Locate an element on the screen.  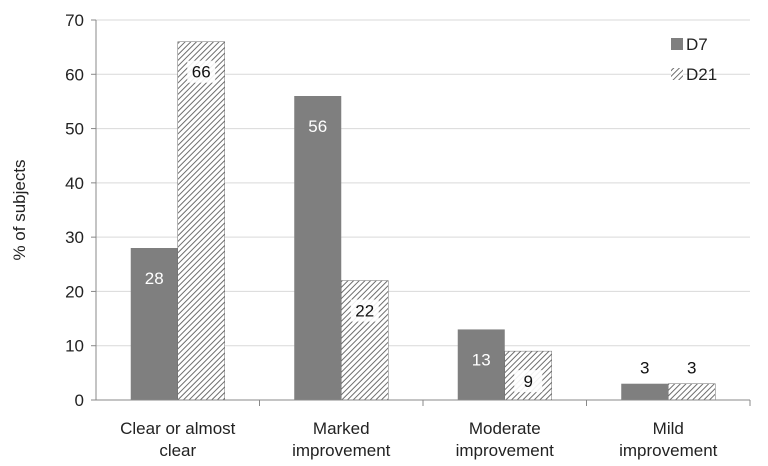
y-tick-label: 70 is located at coordinates (74, 20).